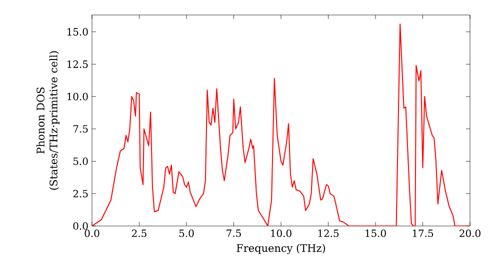 This screenshot has width=500, height=280. What do you see at coordinates (470, 234) in the screenshot?
I see `x-tick-label: 20.0` at bounding box center [470, 234].